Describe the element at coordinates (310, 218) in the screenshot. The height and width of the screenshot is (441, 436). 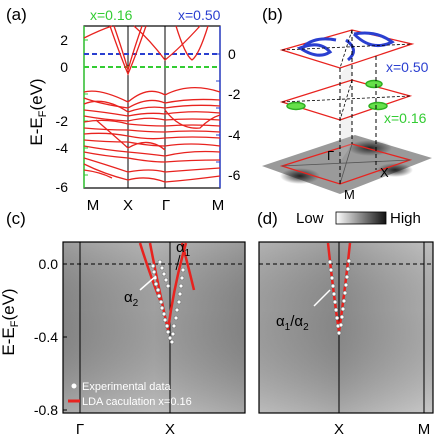
I see `colorbar-low: Low` at that location.